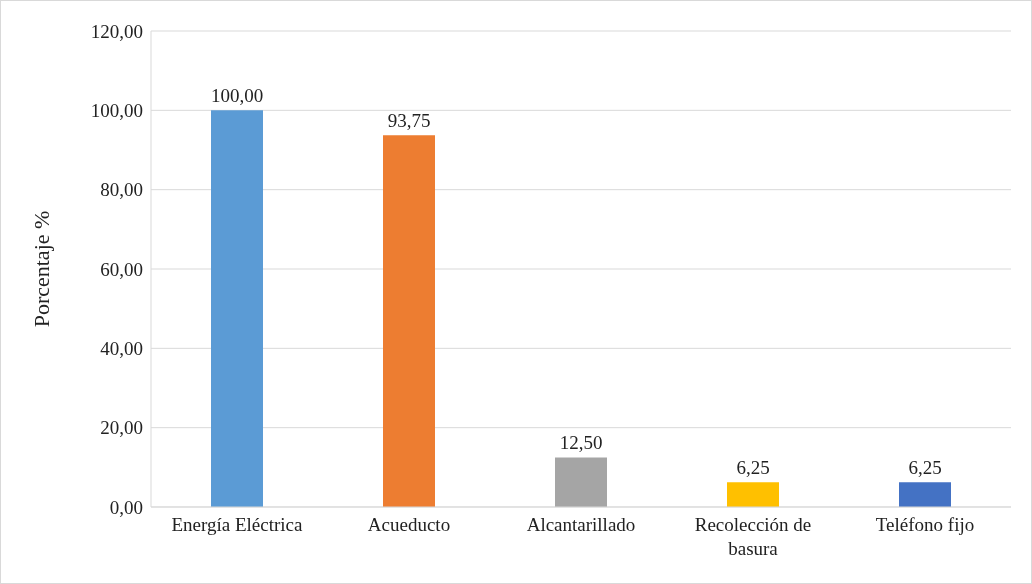 This screenshot has width=1032, height=584. I want to click on y-tick-label: 20,00, so click(121, 428).